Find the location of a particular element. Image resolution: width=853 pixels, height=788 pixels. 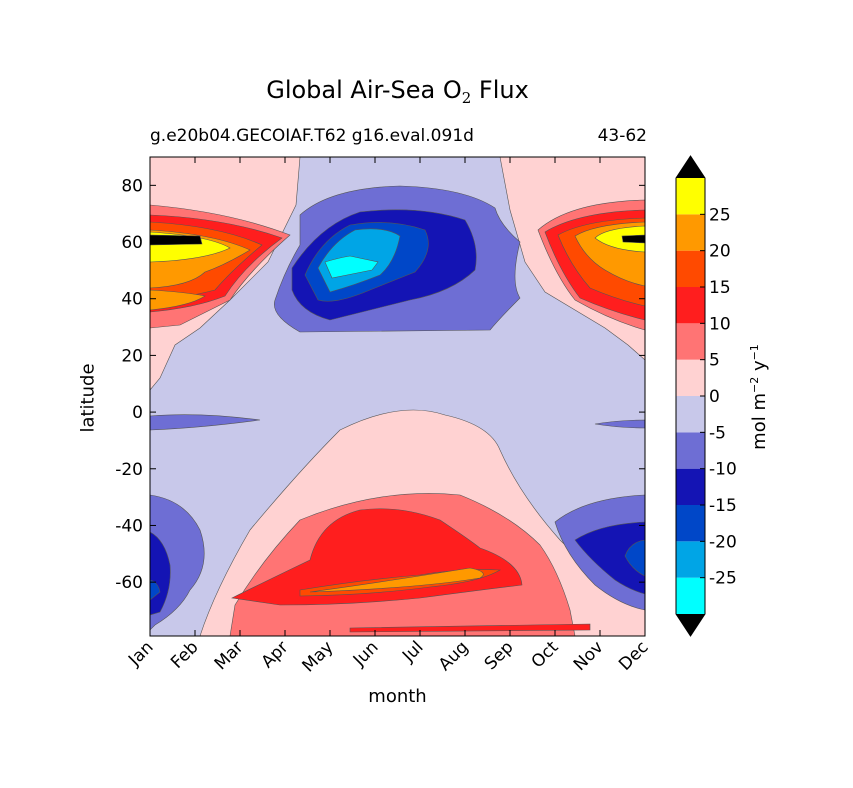

colorbar-tick-label: -15 is located at coordinates (723, 506).